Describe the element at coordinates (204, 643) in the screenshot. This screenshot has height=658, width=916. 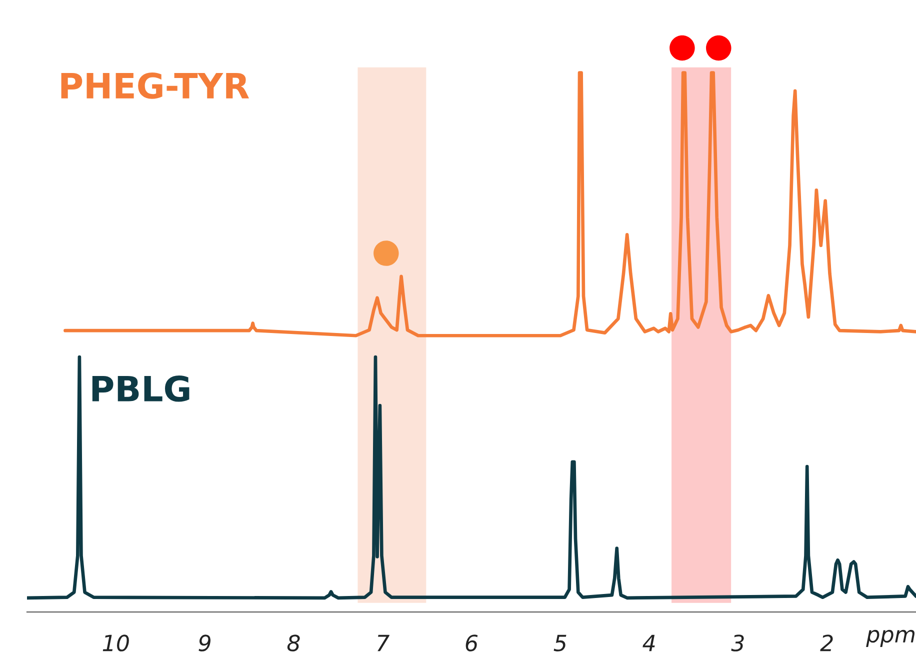
I see `x-tick-label: 9` at that location.